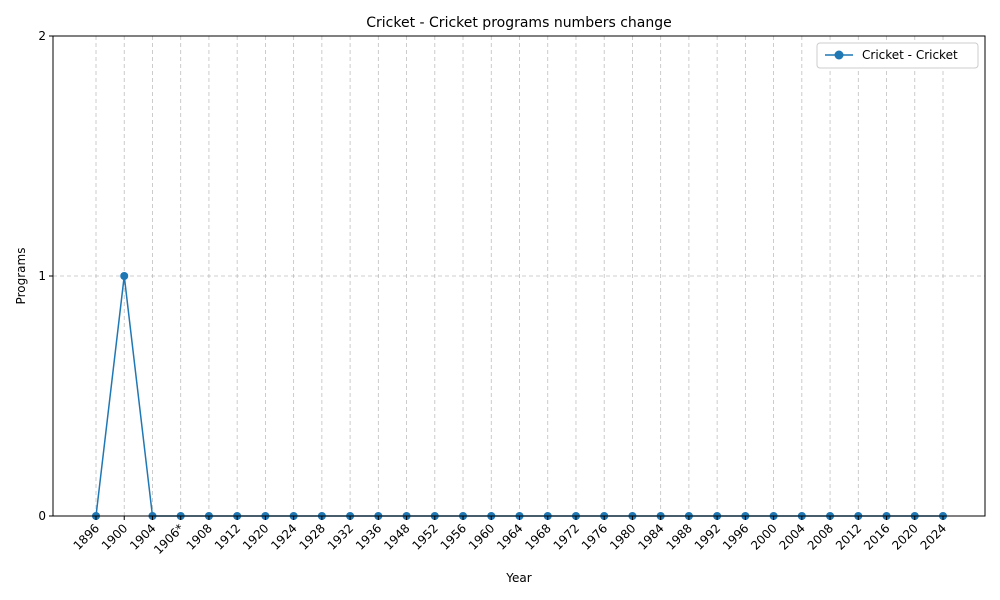 This screenshot has height=600, width=1000. I want to click on x-tick-label: 2000, so click(763, 536).